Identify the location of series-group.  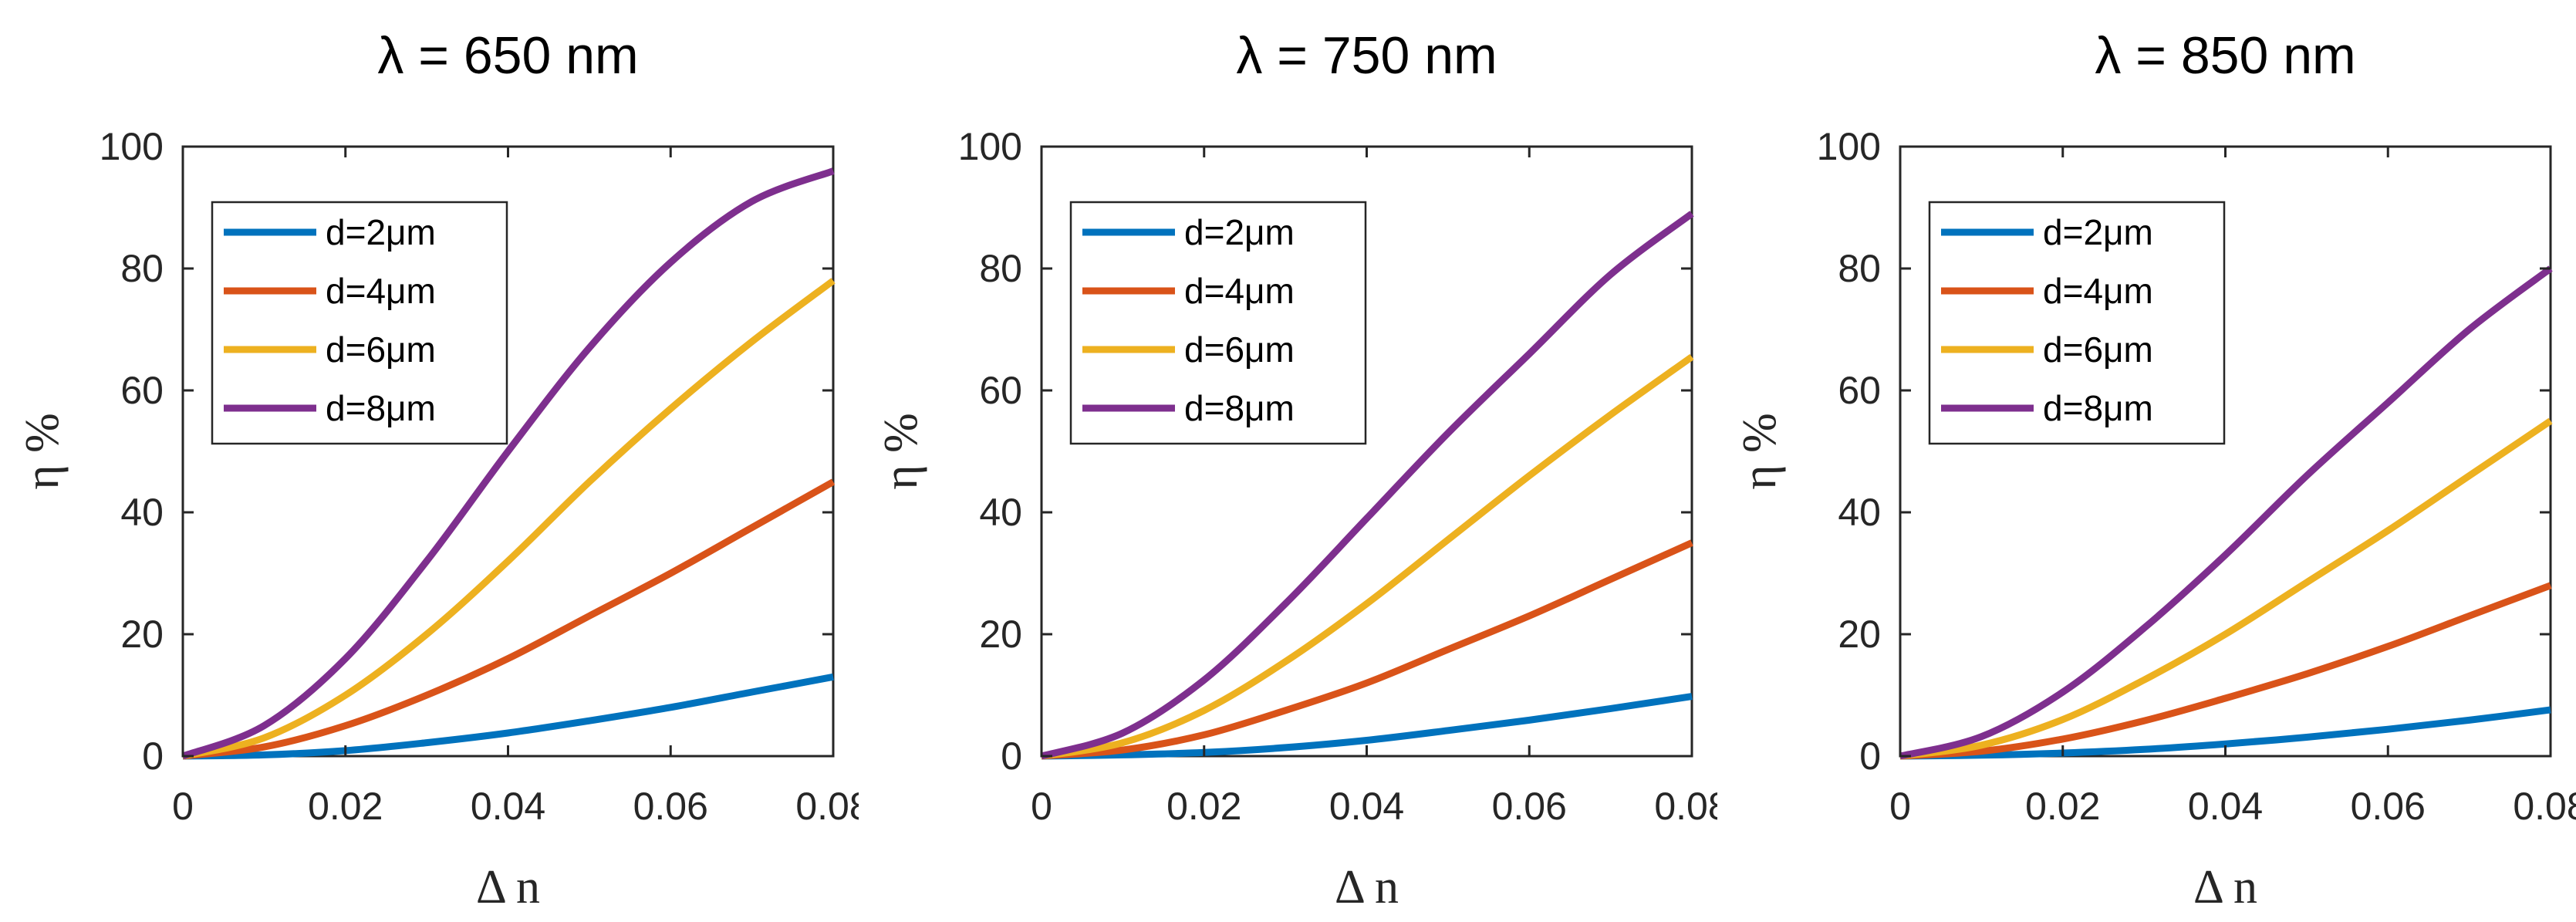
(2226, 513).